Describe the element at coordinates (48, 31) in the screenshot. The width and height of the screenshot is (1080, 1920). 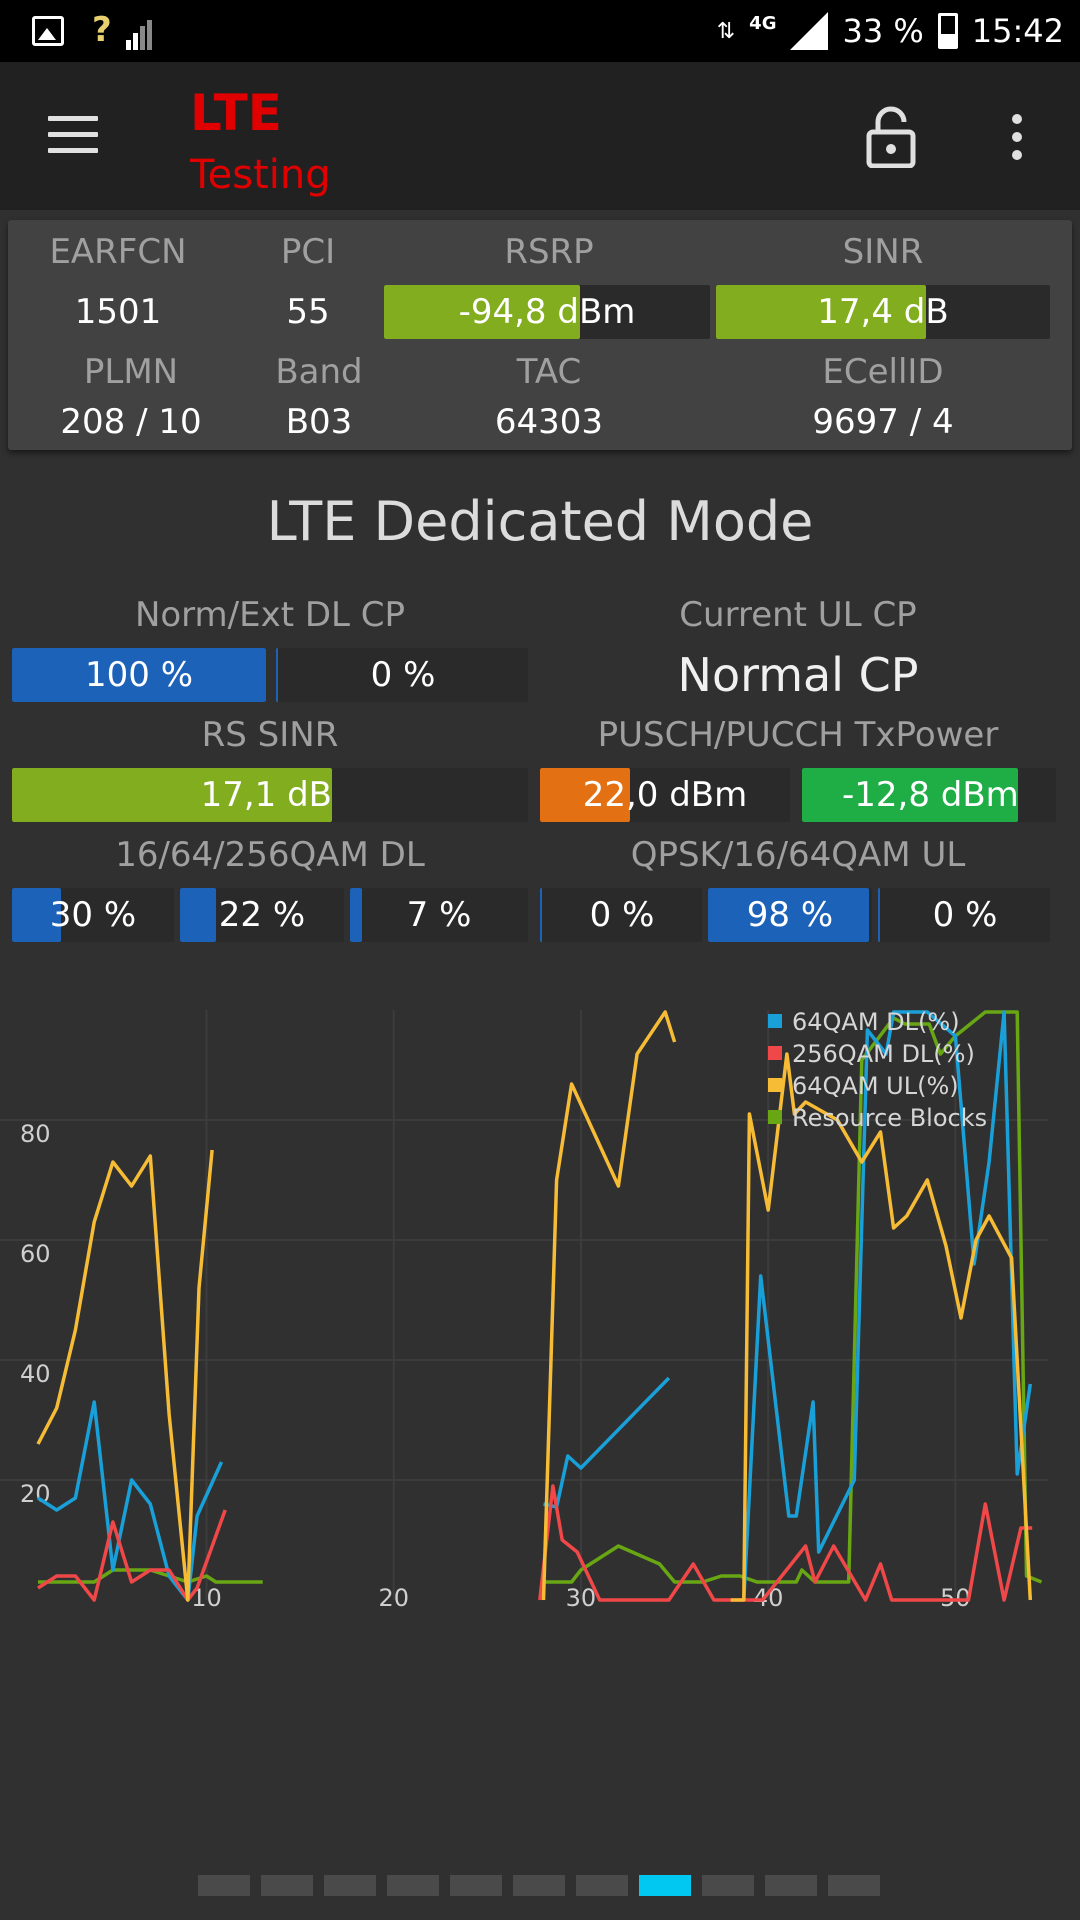
I see `image-notification-icon` at that location.